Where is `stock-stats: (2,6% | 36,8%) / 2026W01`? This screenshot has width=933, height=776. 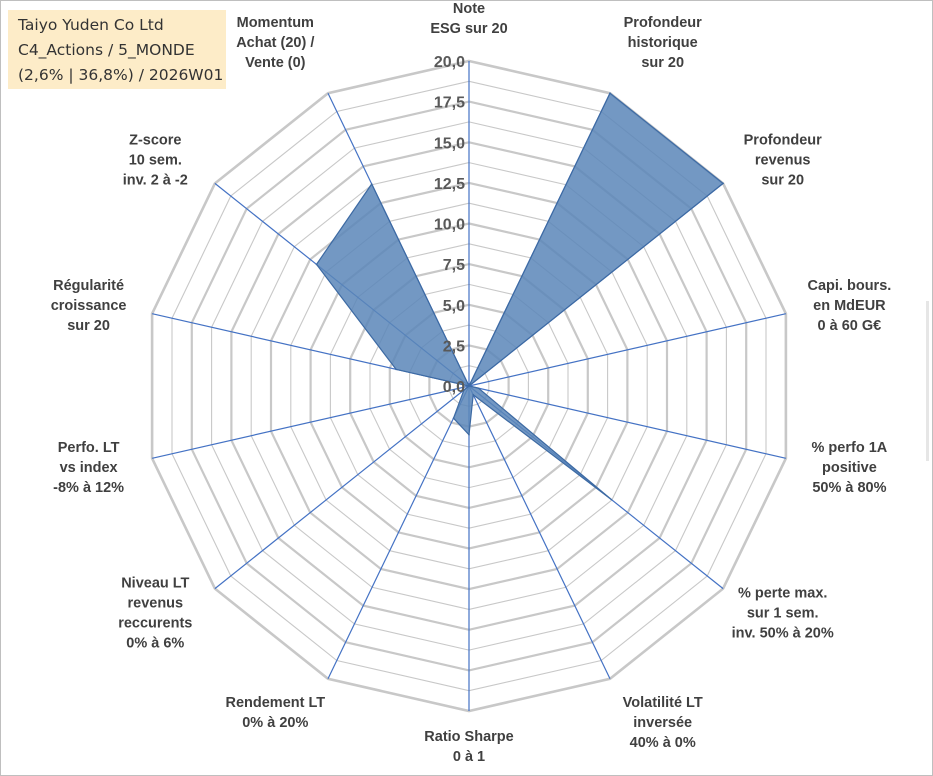
stock-stats: (2,6% | 36,8%) / 2026W01 is located at coordinates (121, 75).